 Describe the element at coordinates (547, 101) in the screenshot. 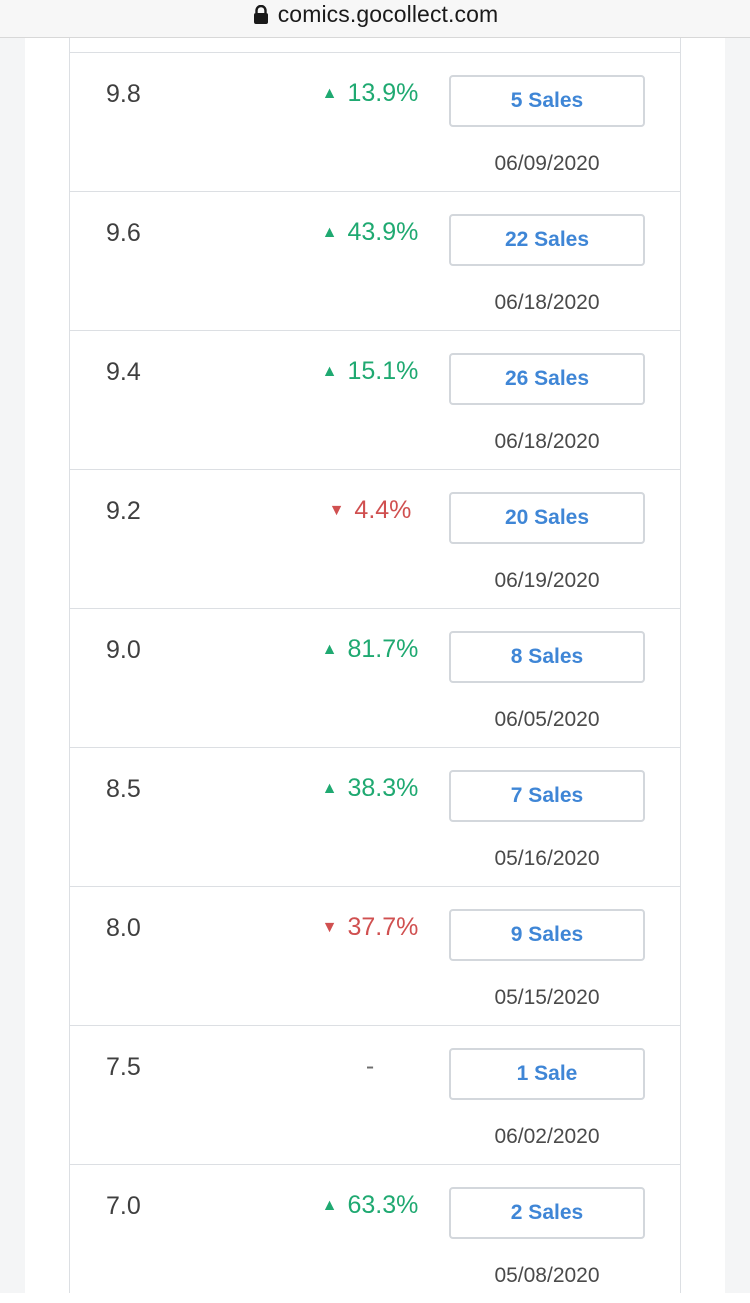

I see `sales-button: 5 Sales` at that location.